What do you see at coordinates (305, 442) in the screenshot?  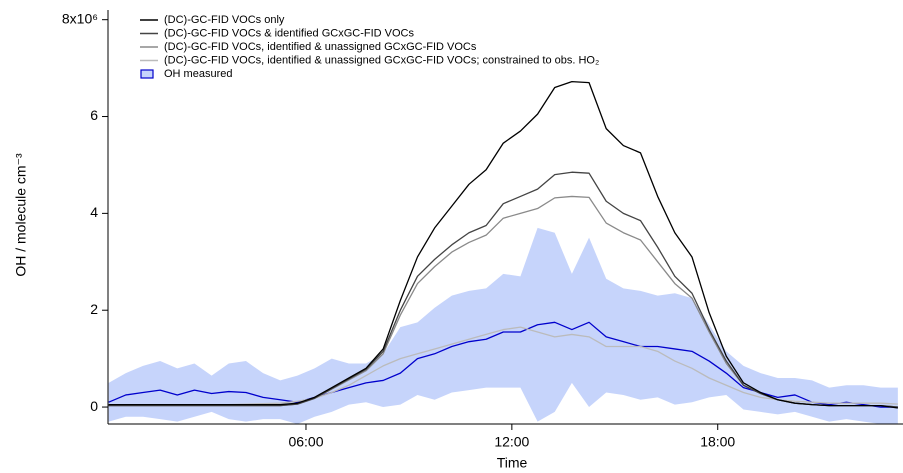 I see `x-tick-label: 06:00` at bounding box center [305, 442].